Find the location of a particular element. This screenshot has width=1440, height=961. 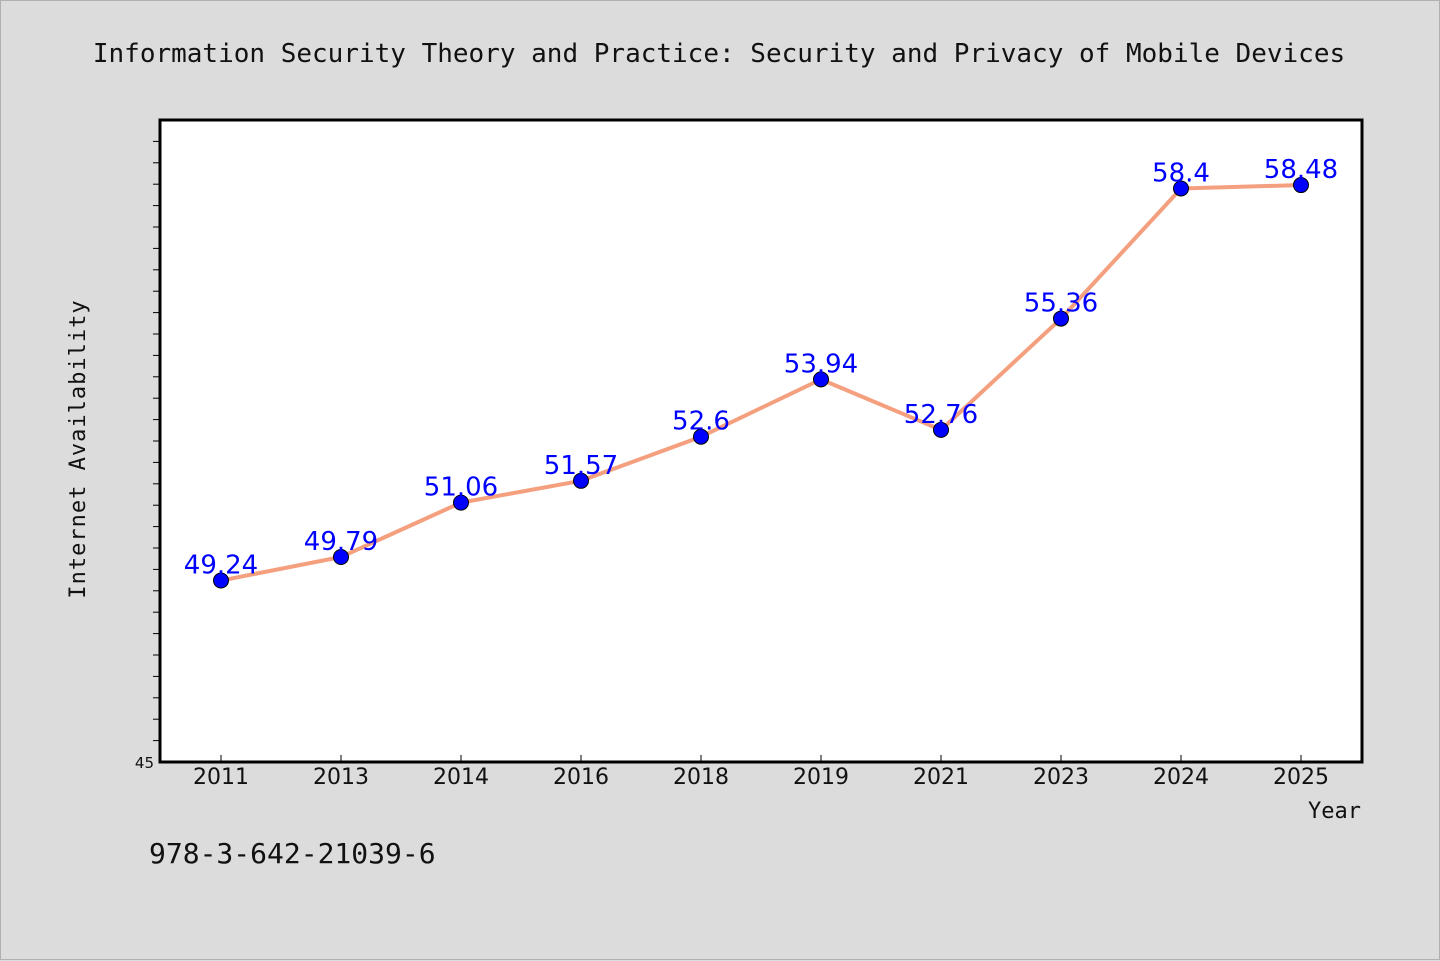

x-tick-label: 2025 is located at coordinates (1301, 777).